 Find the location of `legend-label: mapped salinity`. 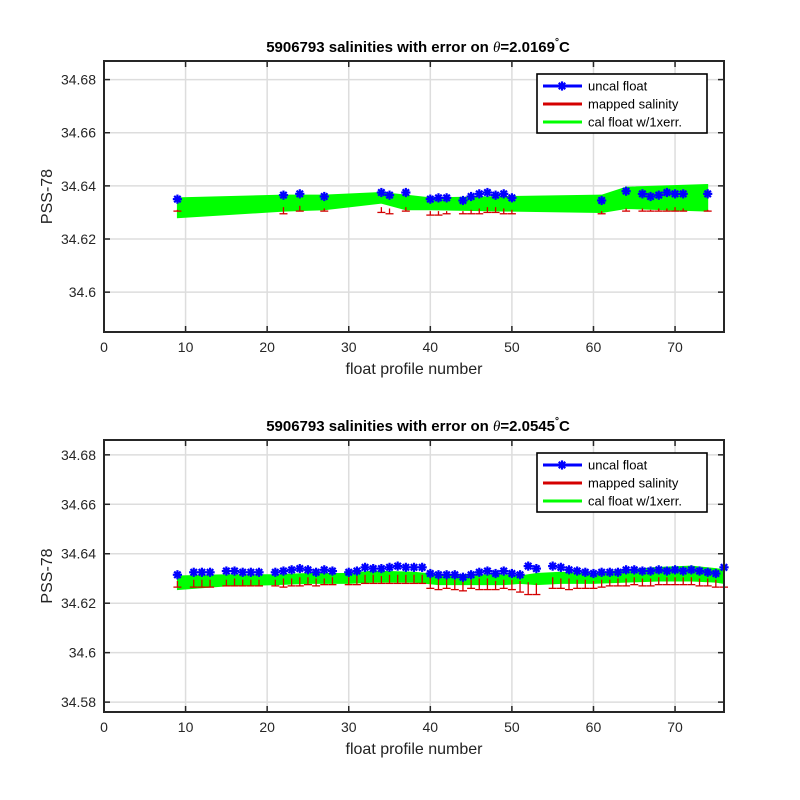

legend-label: mapped salinity is located at coordinates (633, 483).